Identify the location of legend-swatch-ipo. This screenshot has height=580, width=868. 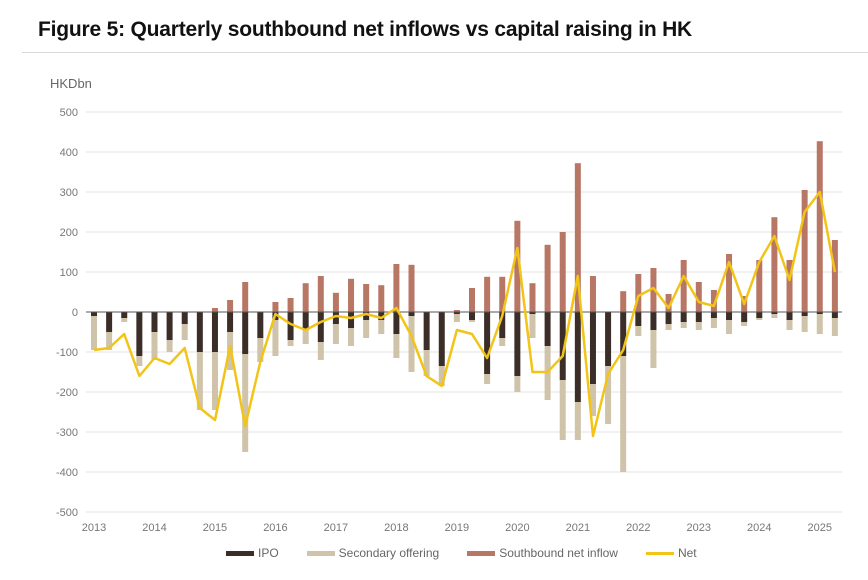
(240, 553).